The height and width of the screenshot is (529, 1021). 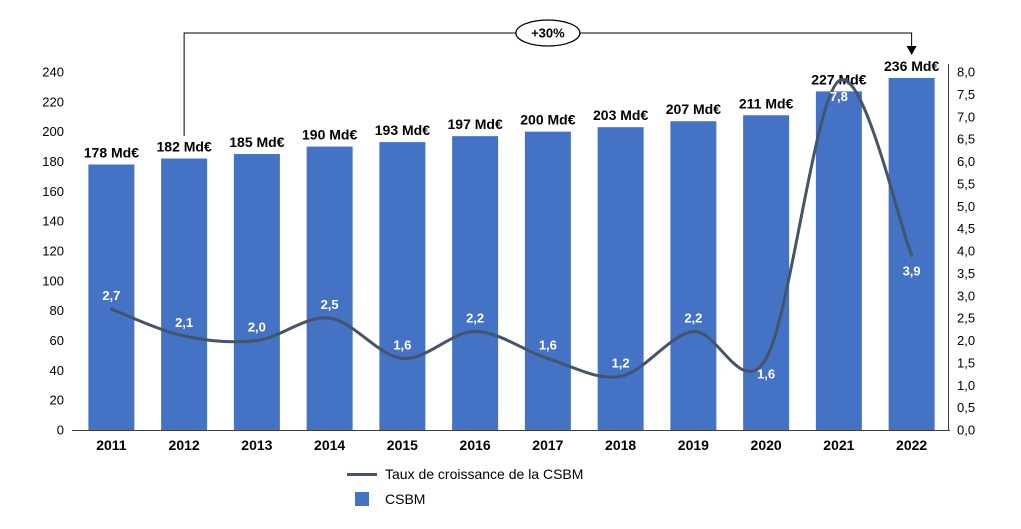 What do you see at coordinates (57, 400) in the screenshot?
I see `left-axis-tick-label: 20` at bounding box center [57, 400].